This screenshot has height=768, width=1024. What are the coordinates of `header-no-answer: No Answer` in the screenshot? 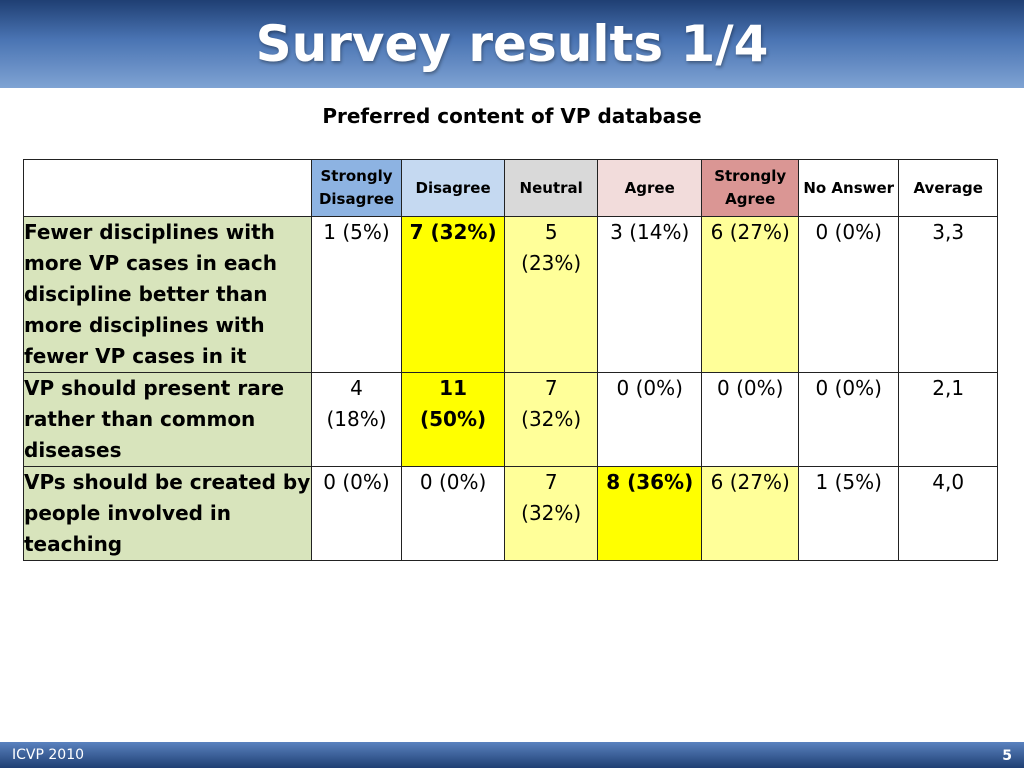 It's located at (849, 188).